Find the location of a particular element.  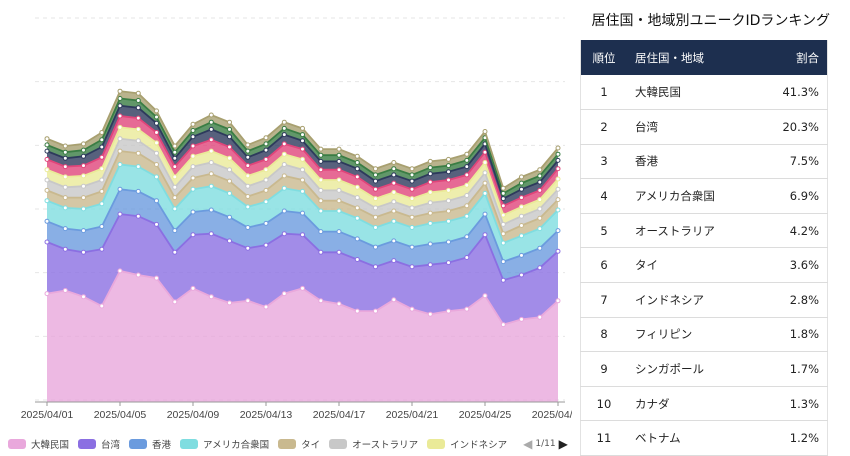

legend-item: 香港 is located at coordinates (150, 444).